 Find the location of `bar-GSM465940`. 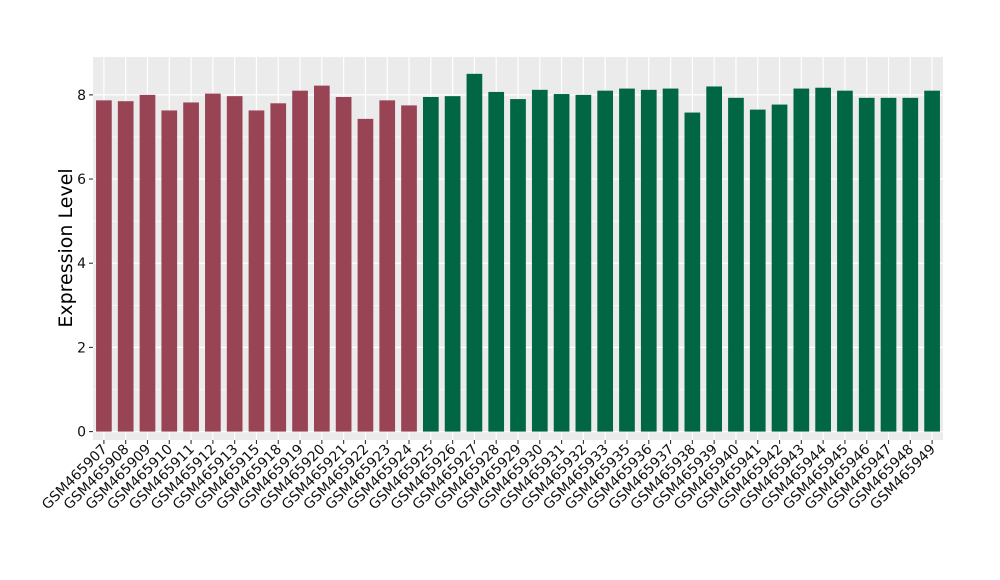

bar-GSM465940 is located at coordinates (736, 264).